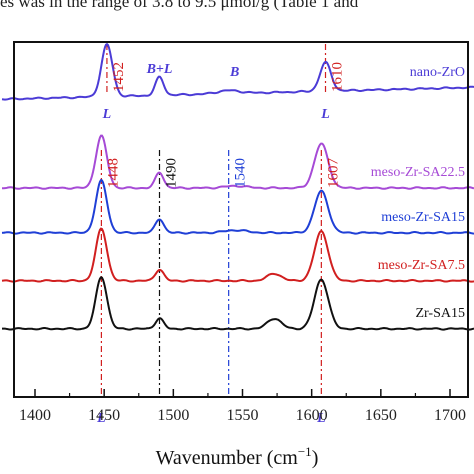 The width and height of the screenshot is (474, 474). What do you see at coordinates (234, 72) in the screenshot?
I see `peak-marker-B: B` at bounding box center [234, 72].